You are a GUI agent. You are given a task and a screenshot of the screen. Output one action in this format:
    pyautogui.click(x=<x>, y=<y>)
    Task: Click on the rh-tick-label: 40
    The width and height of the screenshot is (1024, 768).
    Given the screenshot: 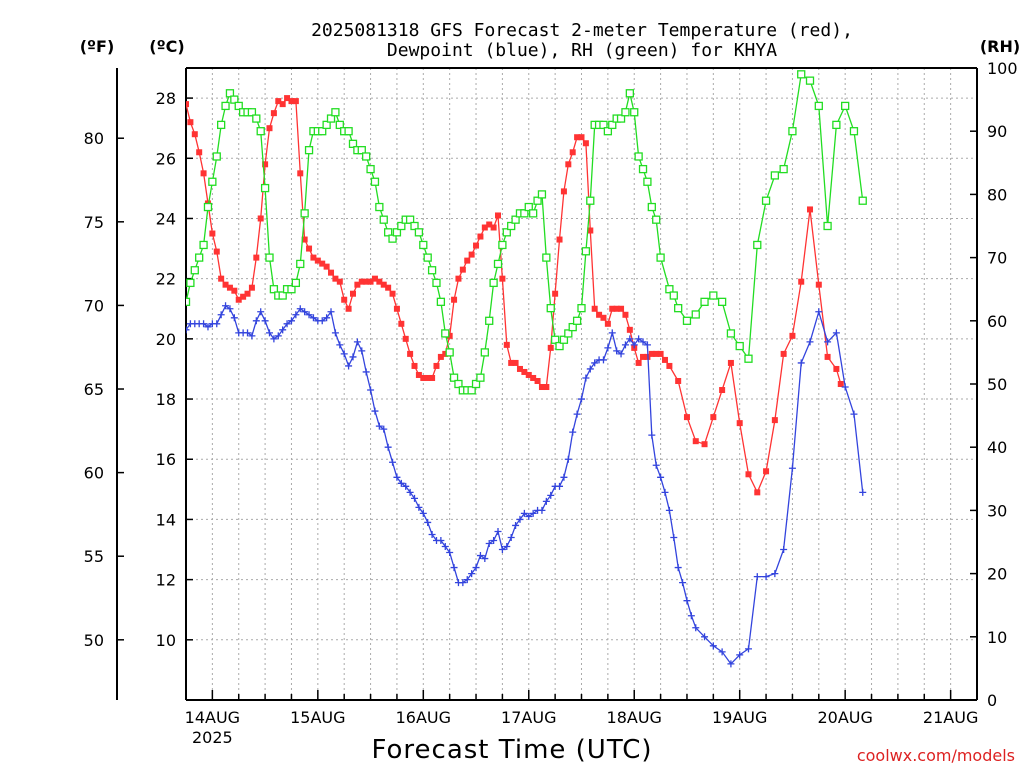 What is the action you would take?
    pyautogui.click(x=997, y=447)
    